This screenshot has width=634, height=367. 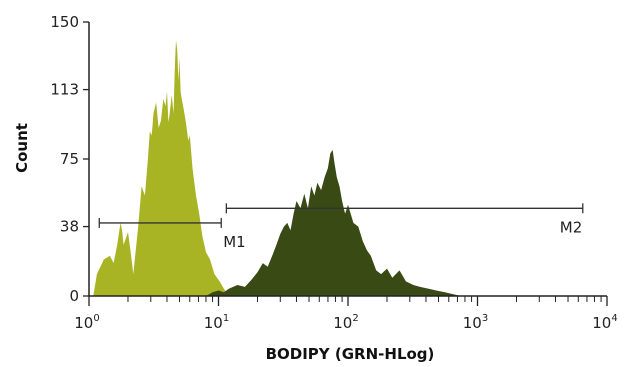 What do you see at coordinates (234, 242) in the screenshot?
I see `marker-label: M1` at bounding box center [234, 242].